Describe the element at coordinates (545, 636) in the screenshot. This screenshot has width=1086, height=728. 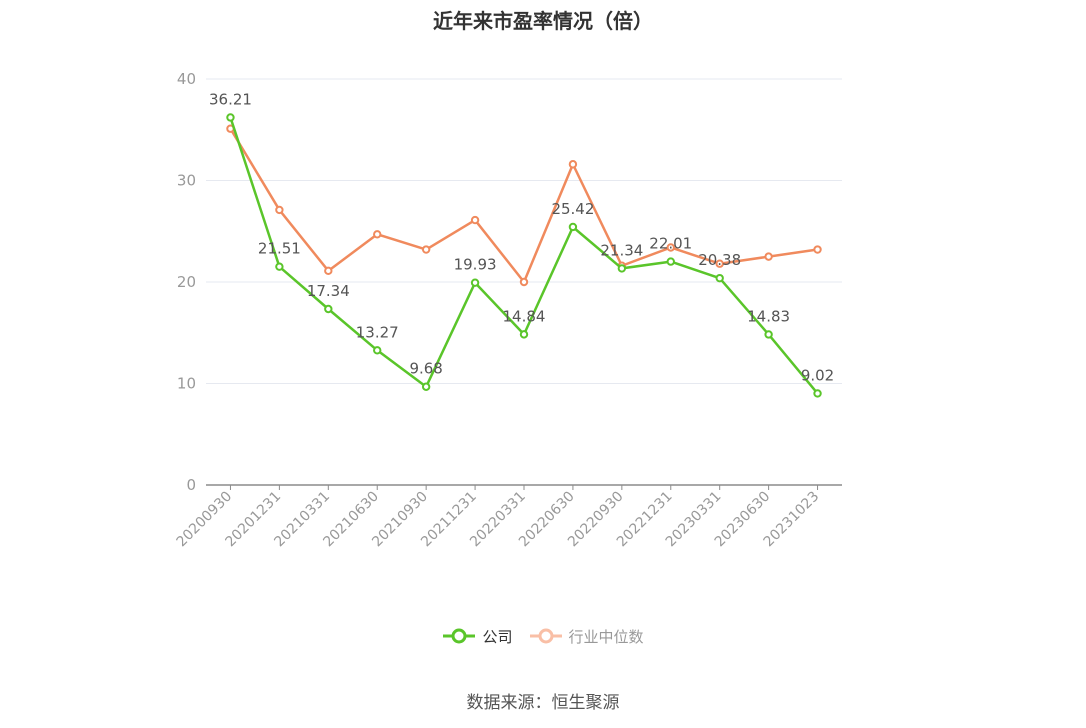
I see `legend-industry-icon` at that location.